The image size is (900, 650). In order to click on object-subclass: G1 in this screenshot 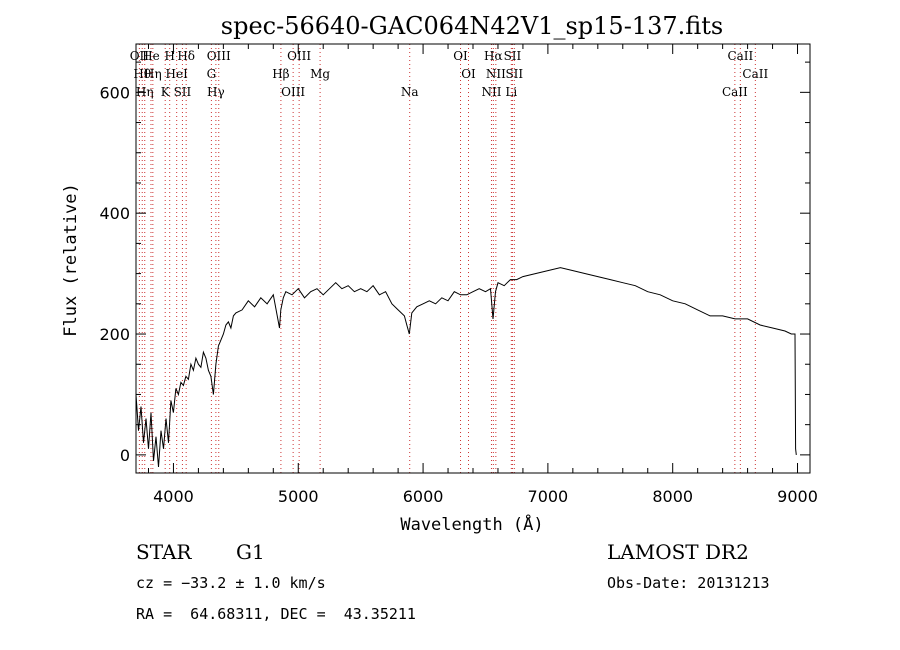, I will do `click(250, 552)`.